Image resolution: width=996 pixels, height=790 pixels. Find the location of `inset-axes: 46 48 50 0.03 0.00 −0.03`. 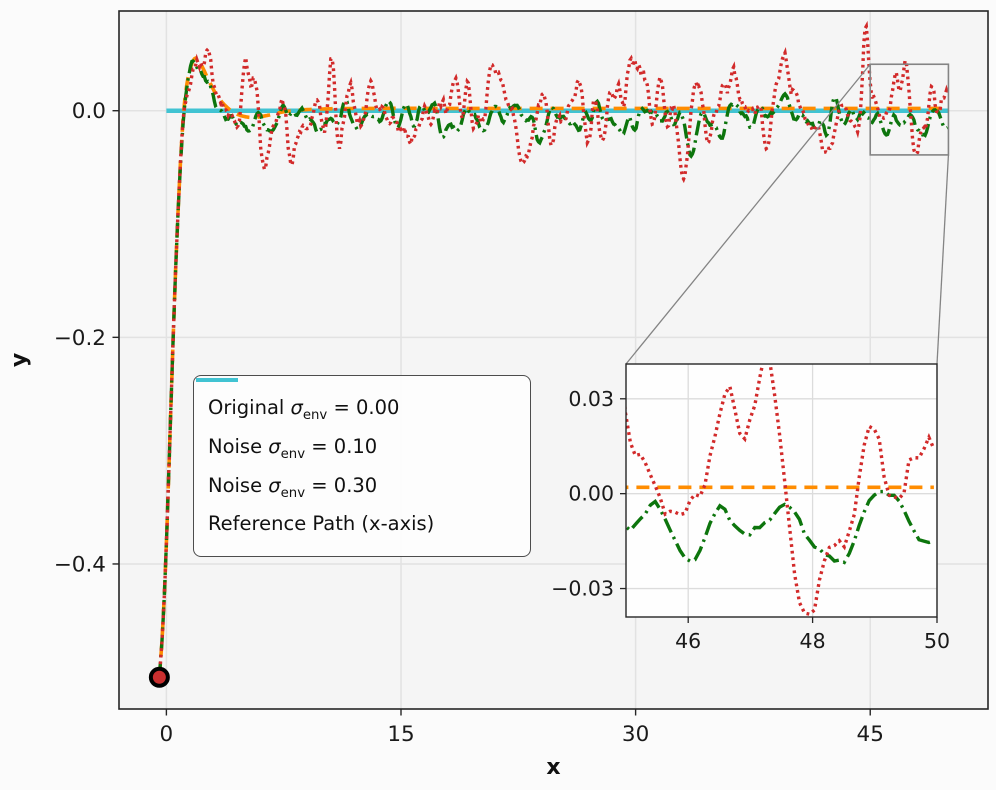

inset-axes: 46 48 50 0.03 0.00 −0.03 is located at coordinates (750, 508).